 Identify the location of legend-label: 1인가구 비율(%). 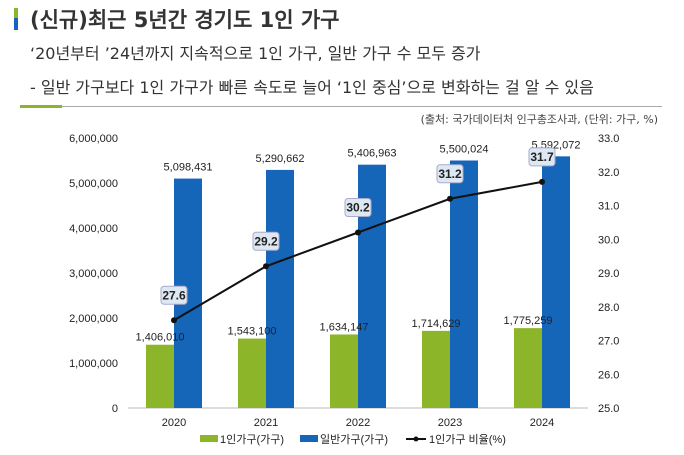
(467, 439).